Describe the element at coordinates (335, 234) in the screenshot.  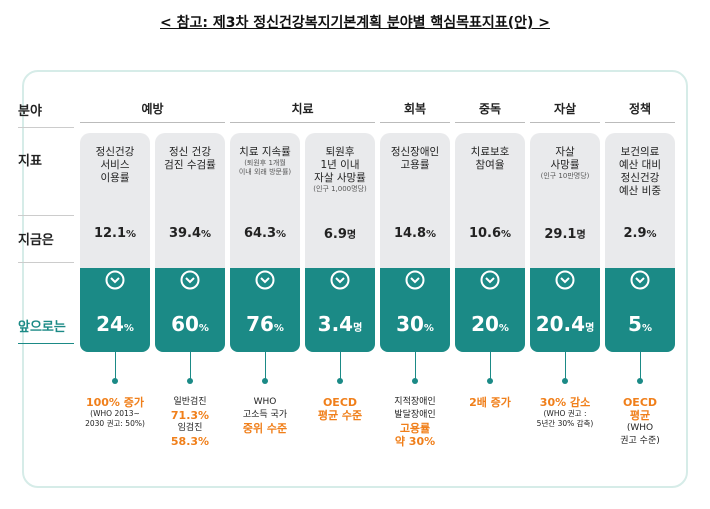
I see `current-number: 6.9` at that location.